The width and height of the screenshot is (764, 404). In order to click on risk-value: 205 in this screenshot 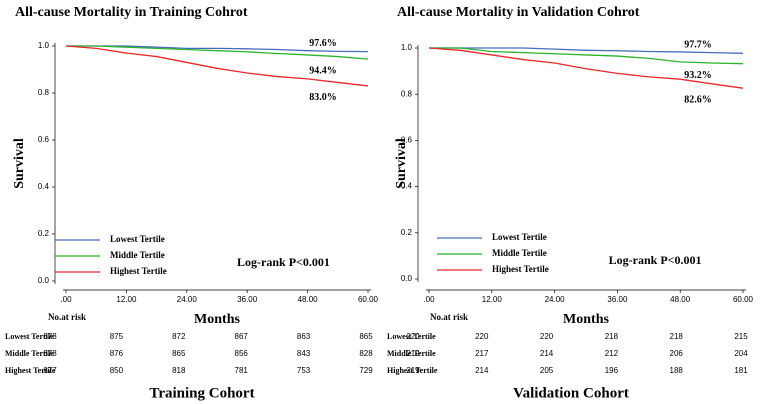, I will do `click(547, 370)`.